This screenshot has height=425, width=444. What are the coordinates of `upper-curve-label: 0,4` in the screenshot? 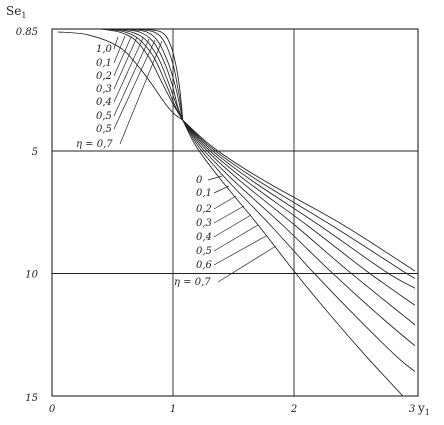 It's located at (104, 102).